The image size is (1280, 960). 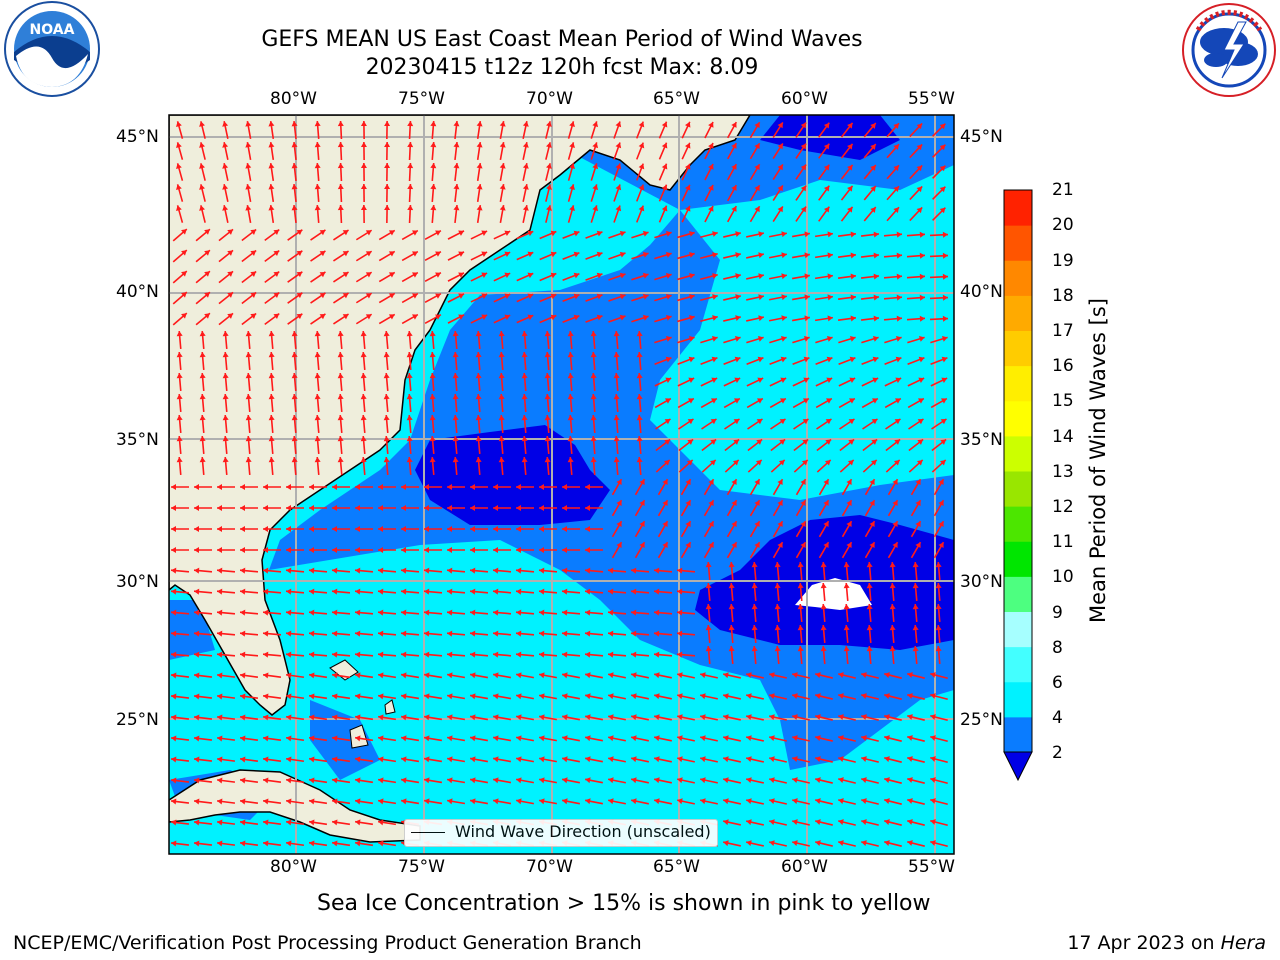 I want to click on colorbar-title: Mean Period of Wind Waves [s], so click(x=1098, y=460).